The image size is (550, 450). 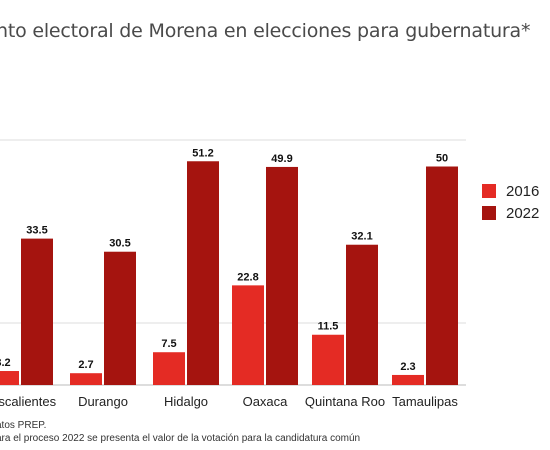 I want to click on data-label-2016-1: 2.7, so click(x=85, y=365).